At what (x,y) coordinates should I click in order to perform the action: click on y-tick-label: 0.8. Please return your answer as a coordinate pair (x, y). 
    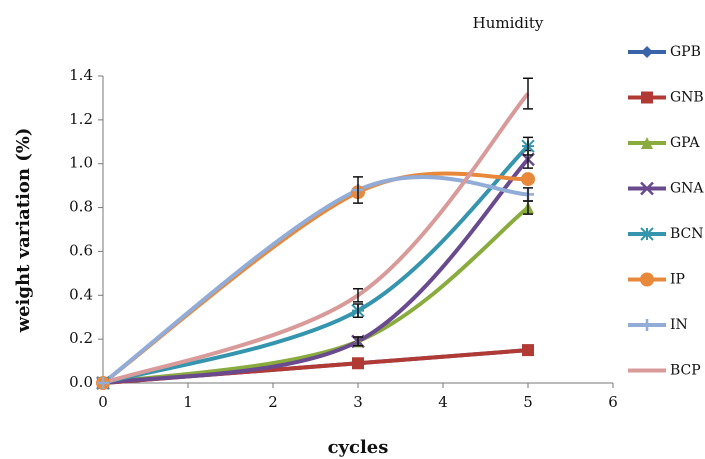
    Looking at the image, I should click on (81, 207).